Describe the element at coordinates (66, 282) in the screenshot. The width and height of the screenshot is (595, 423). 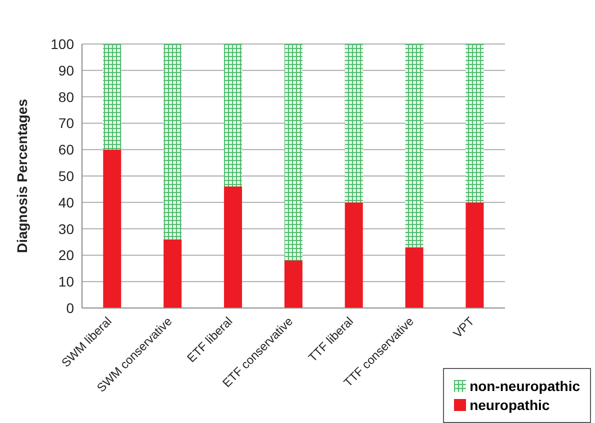
I see `y-tick-label: 10` at that location.